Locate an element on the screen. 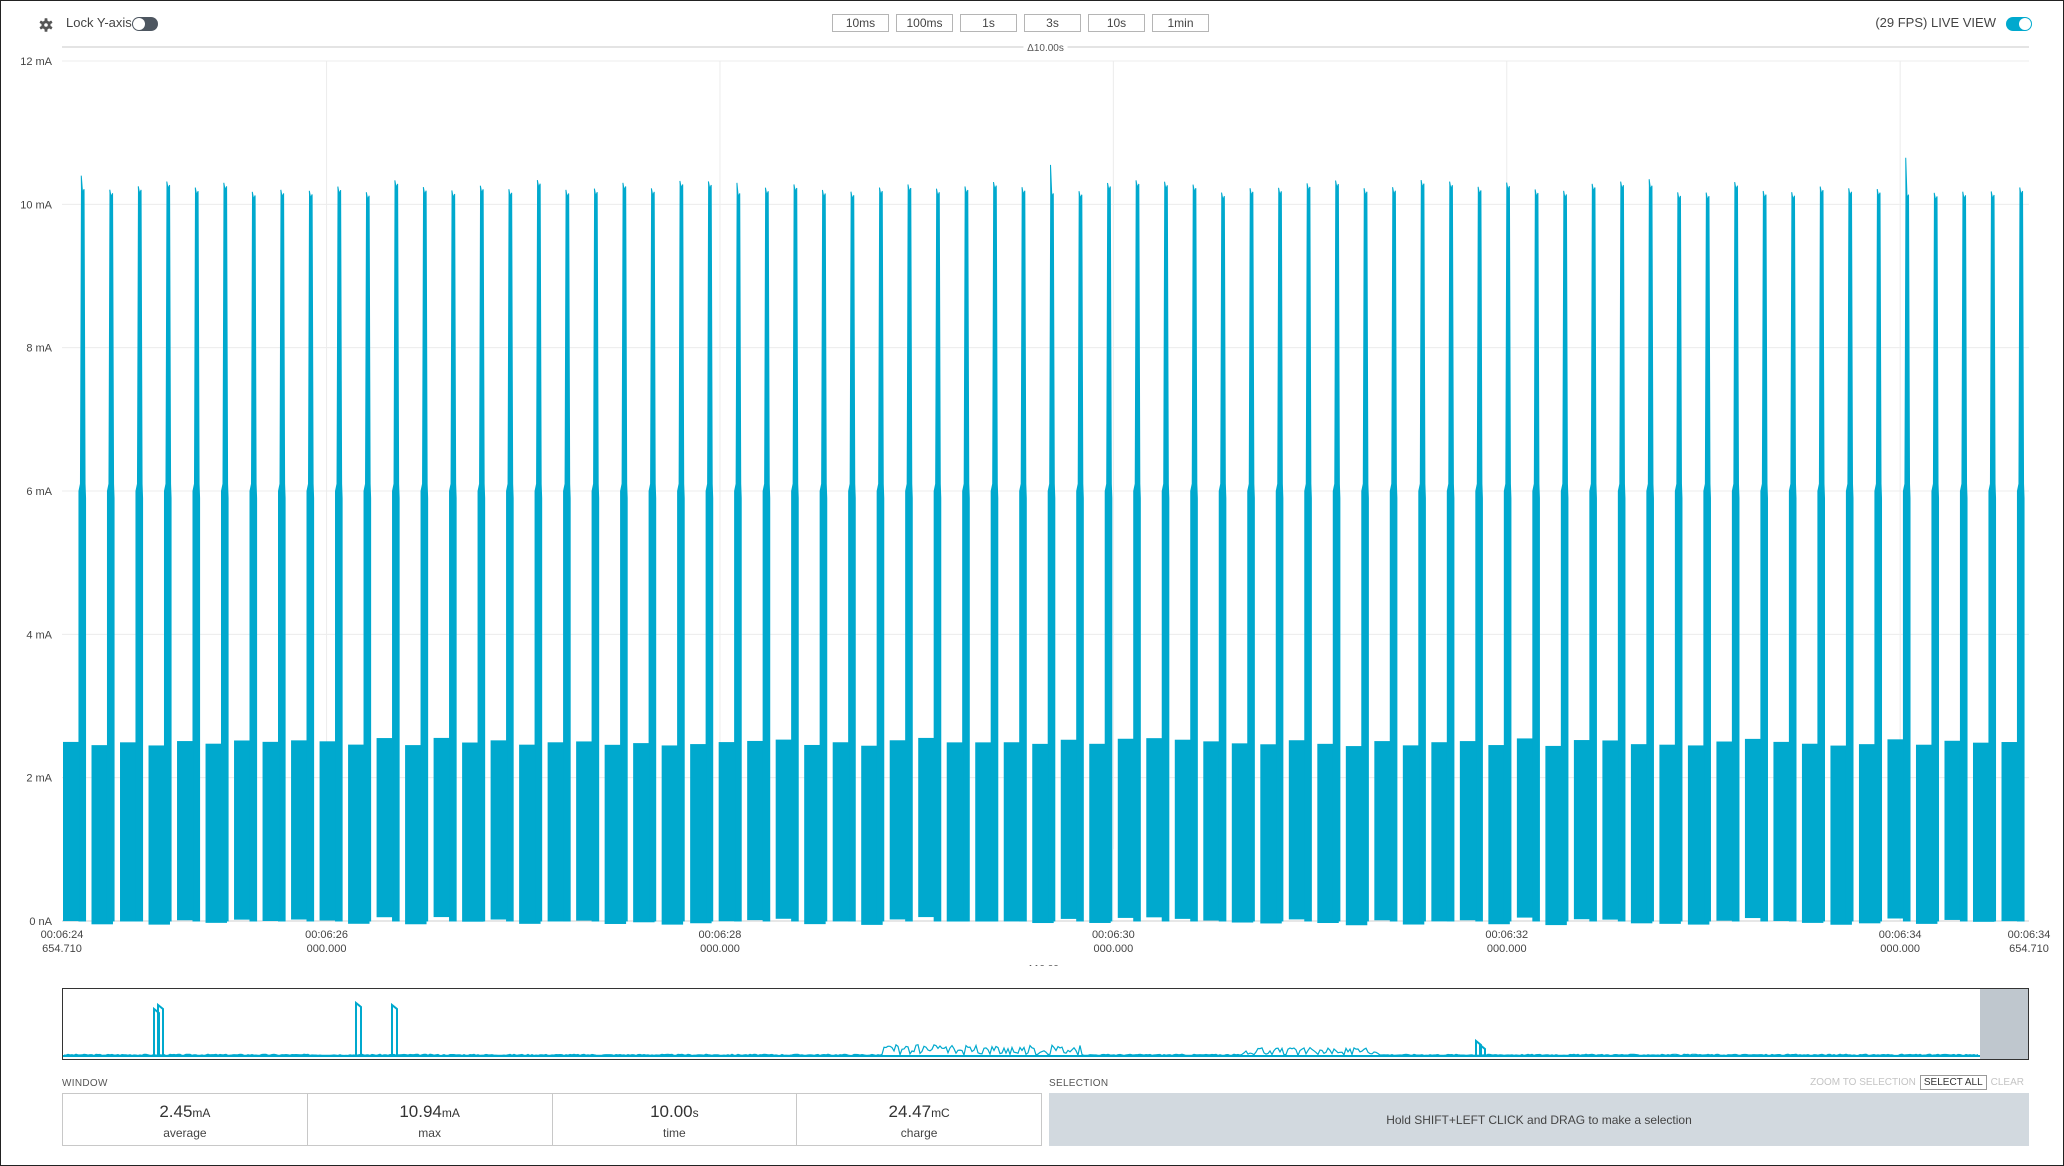 The height and width of the screenshot is (1166, 2064). zoom-1s-button: 1s is located at coordinates (988, 23).